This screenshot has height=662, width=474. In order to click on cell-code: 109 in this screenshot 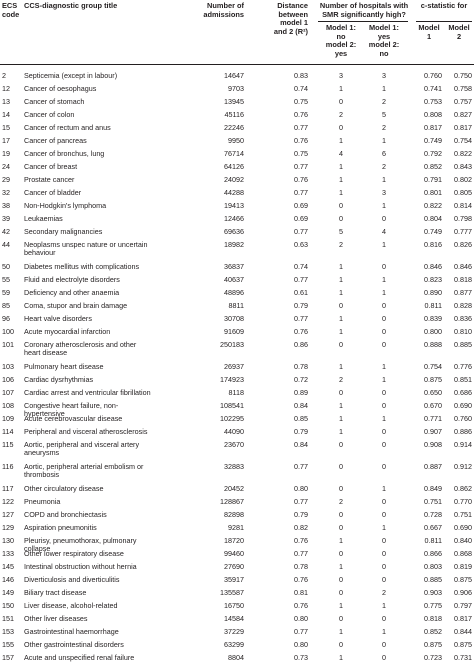, I will do `click(8, 418)`.